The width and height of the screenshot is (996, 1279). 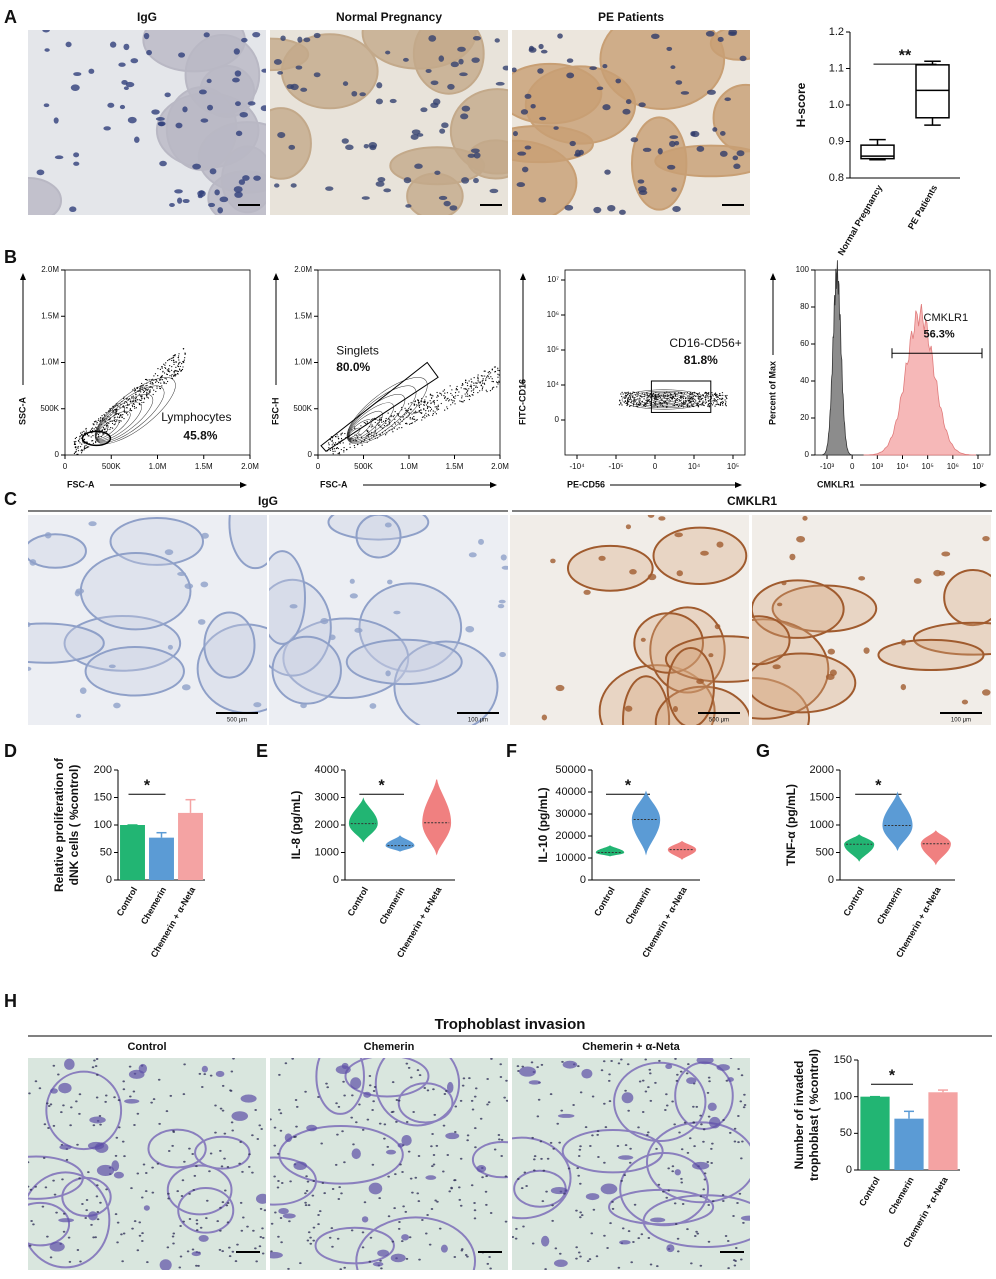 What do you see at coordinates (902, 466) in the screenshot?
I see `x-tick-label: 10⁴` at bounding box center [902, 466].